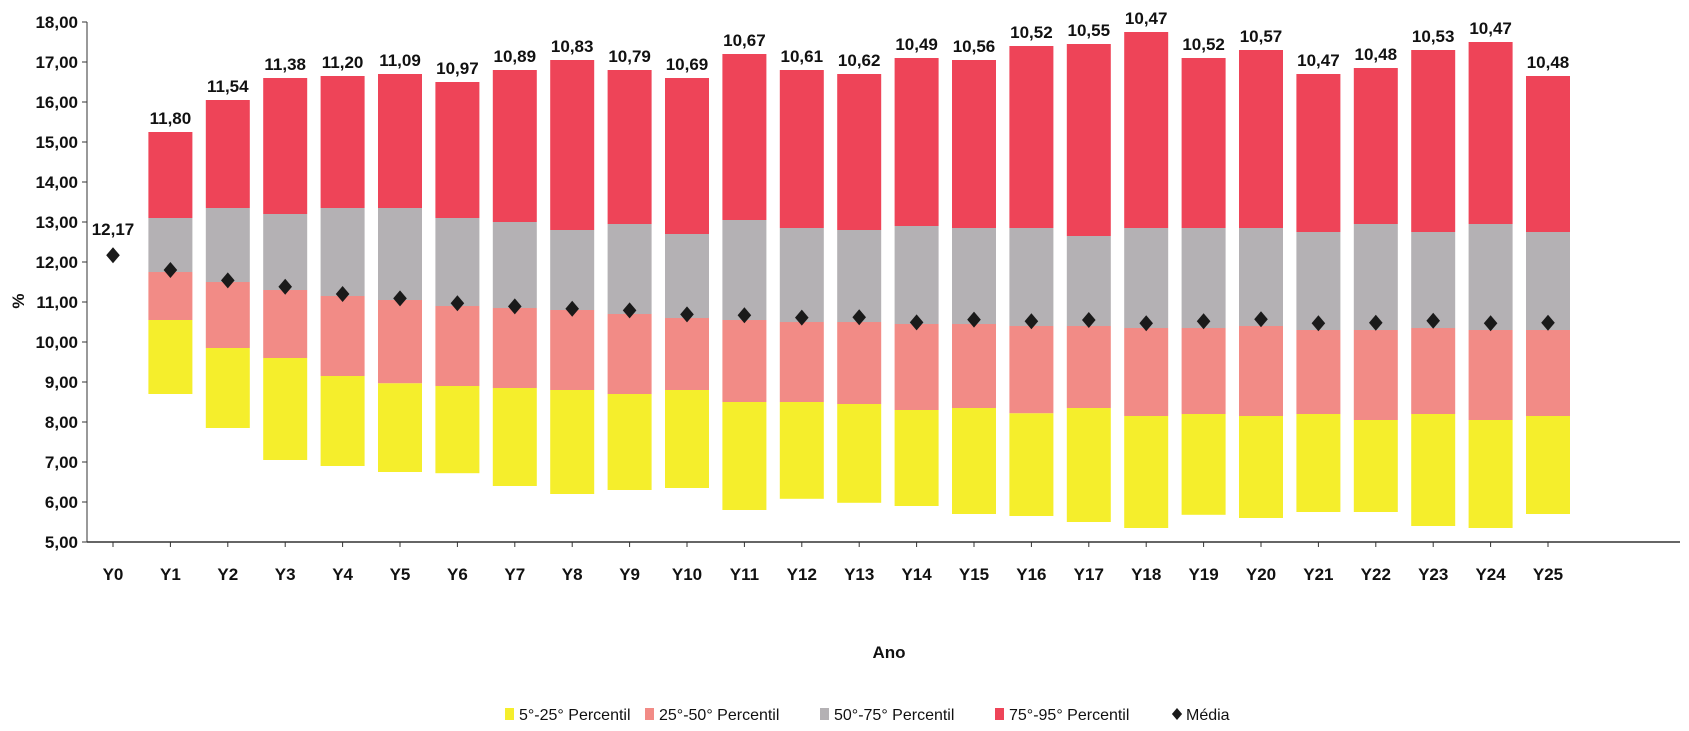 This screenshot has height=731, width=1689. What do you see at coordinates (1433, 36) in the screenshot?
I see `mean-value-label: 10,53` at bounding box center [1433, 36].